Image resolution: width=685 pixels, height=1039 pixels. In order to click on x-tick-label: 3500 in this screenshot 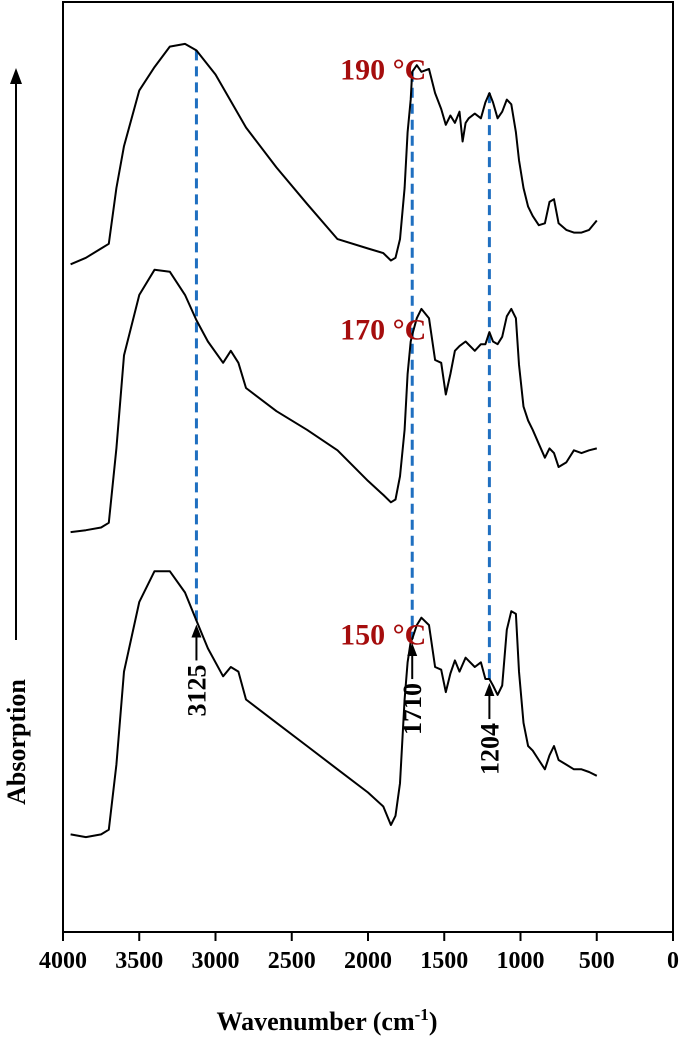, I will do `click(139, 961)`.